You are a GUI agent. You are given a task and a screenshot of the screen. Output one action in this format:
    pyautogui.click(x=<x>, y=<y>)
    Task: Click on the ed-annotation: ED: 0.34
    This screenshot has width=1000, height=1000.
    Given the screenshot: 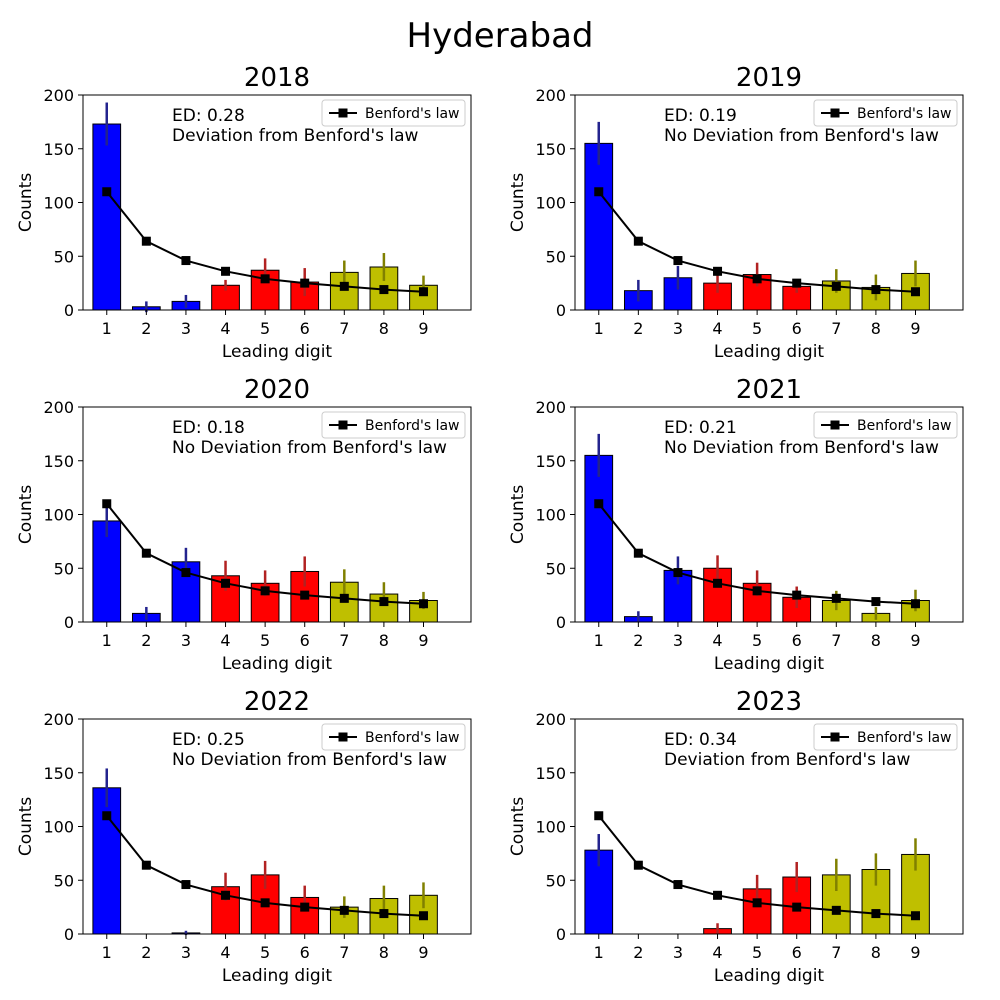 What is the action you would take?
    pyautogui.click(x=700, y=740)
    